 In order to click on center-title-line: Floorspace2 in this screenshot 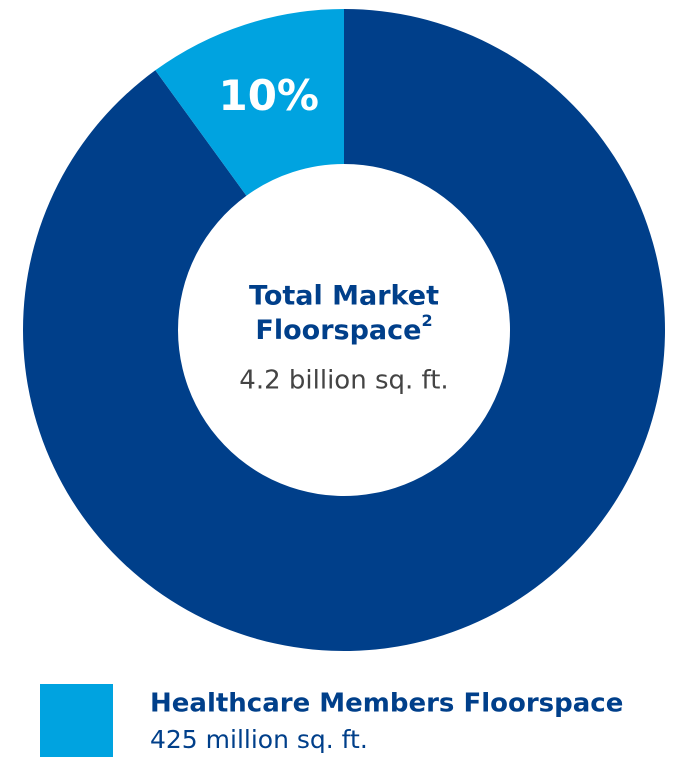, I will do `click(343, 328)`.